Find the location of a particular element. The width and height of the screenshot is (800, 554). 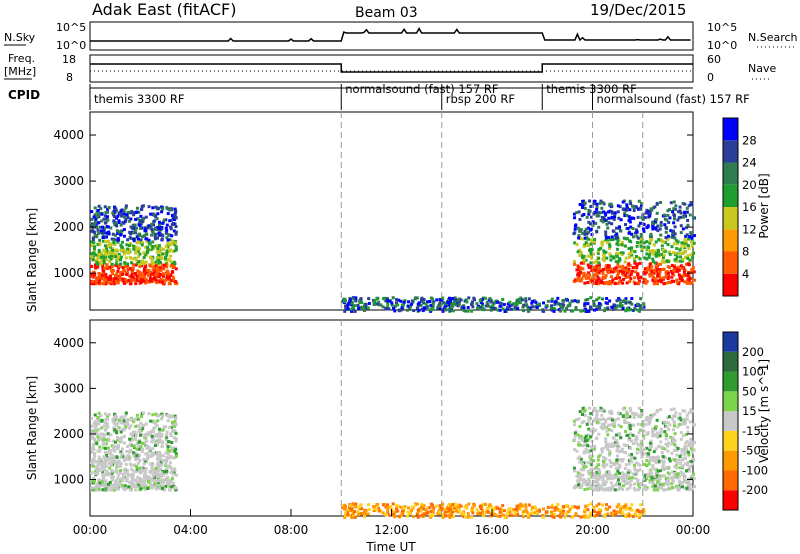

velocity-colorbar-label: Velocity [m s^-1] is located at coordinates (764, 411).